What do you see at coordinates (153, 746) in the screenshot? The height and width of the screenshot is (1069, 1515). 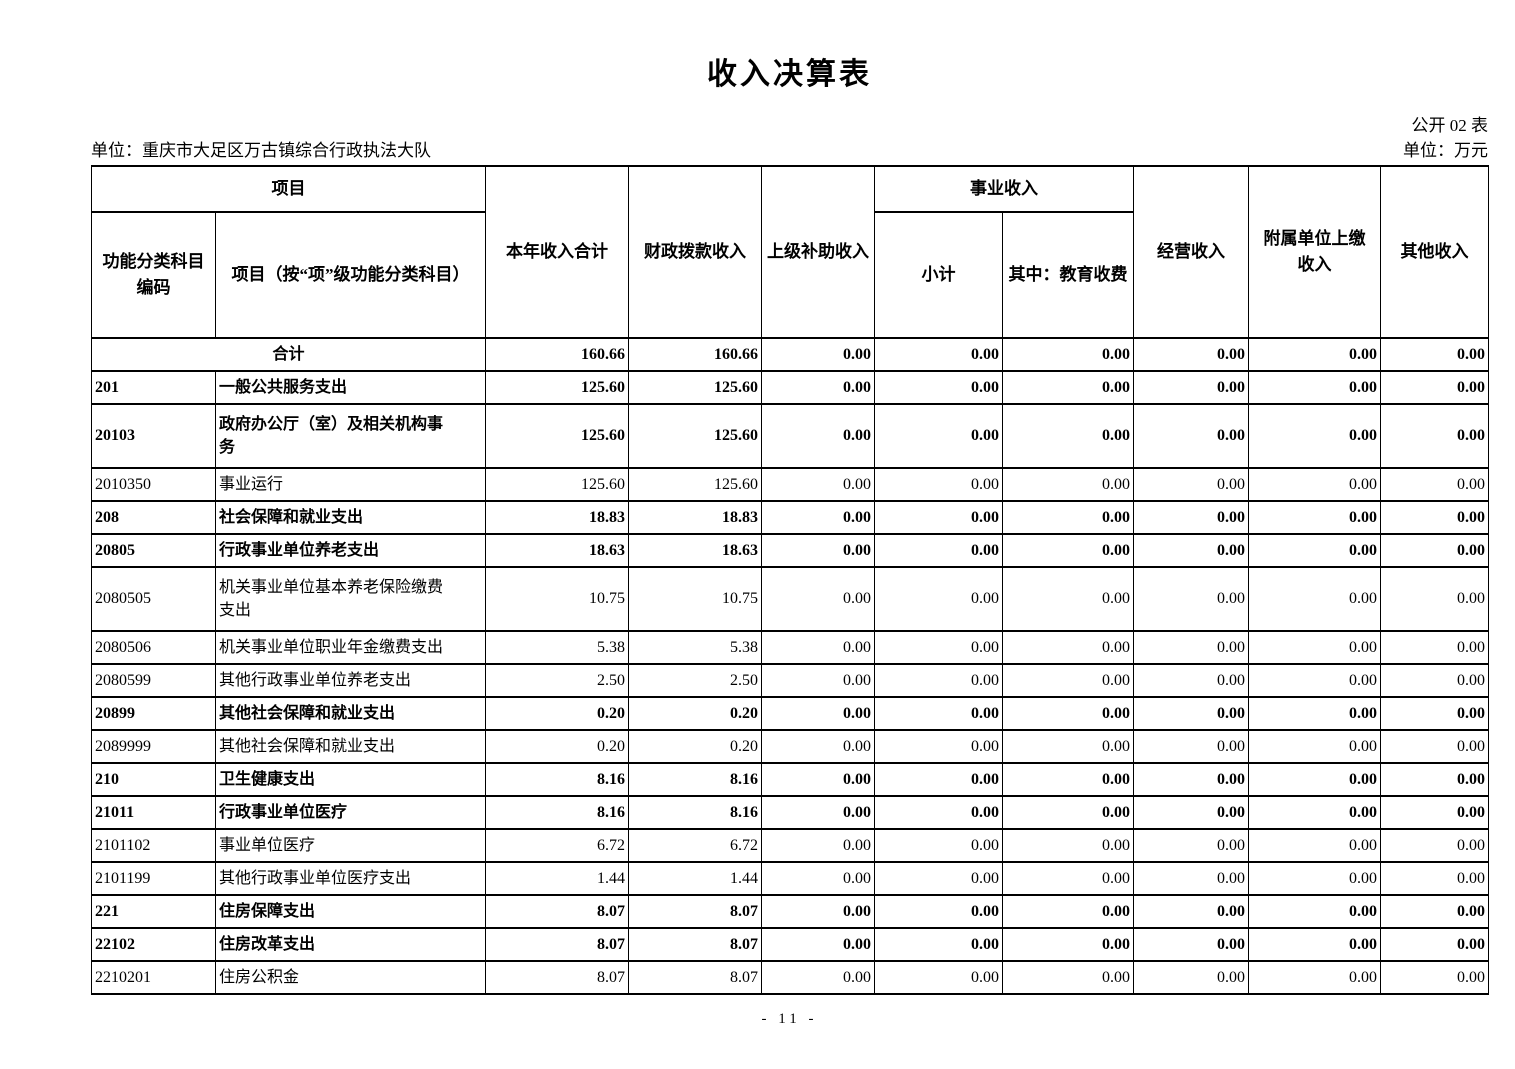 I see `row-code: 2089999` at bounding box center [153, 746].